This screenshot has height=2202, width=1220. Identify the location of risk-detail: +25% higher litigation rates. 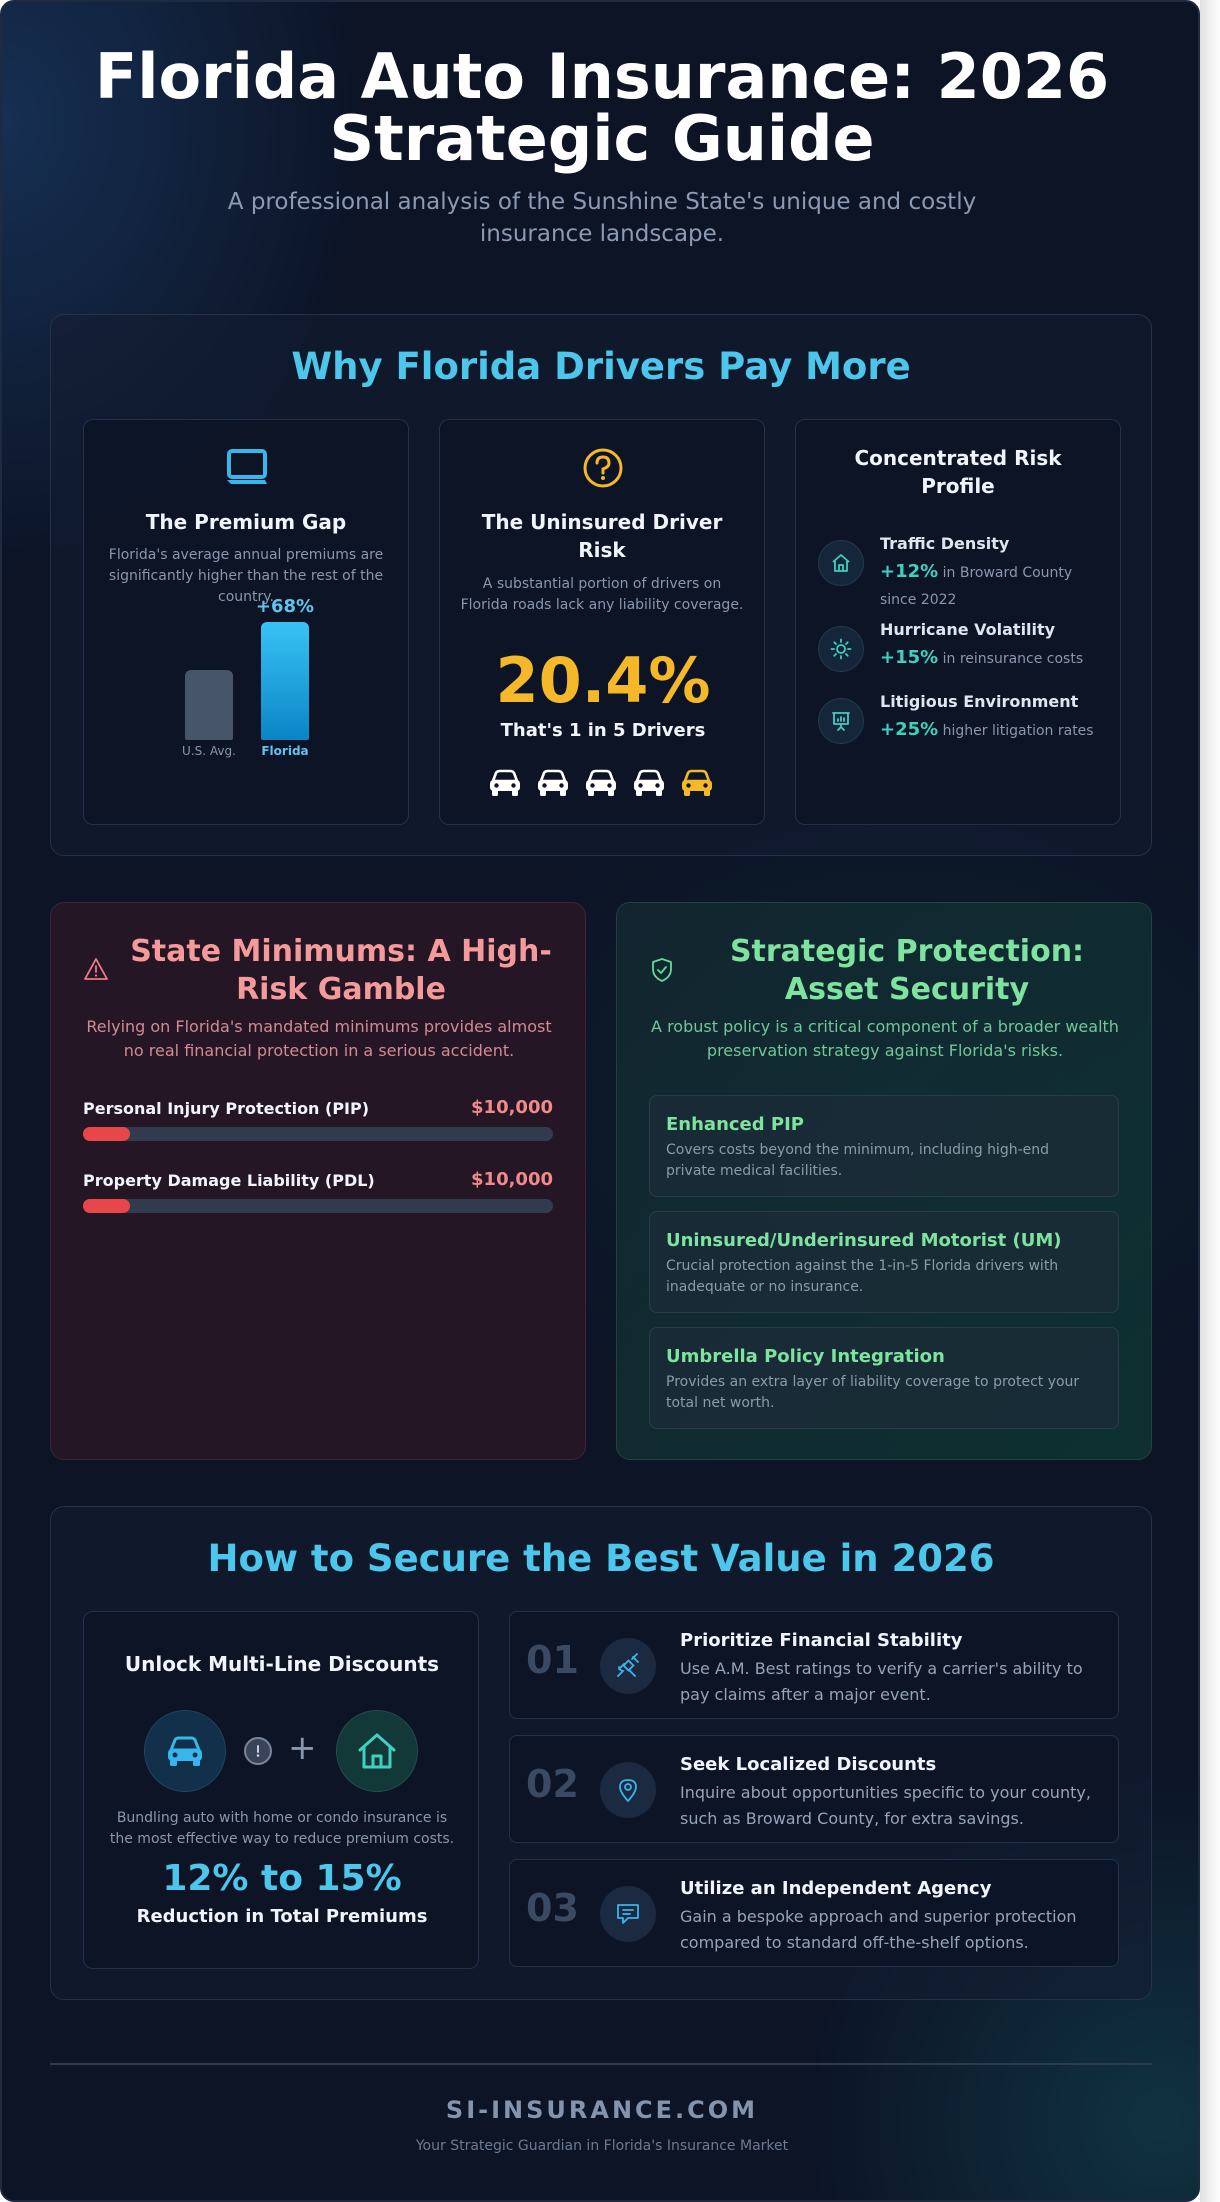
(995, 730).